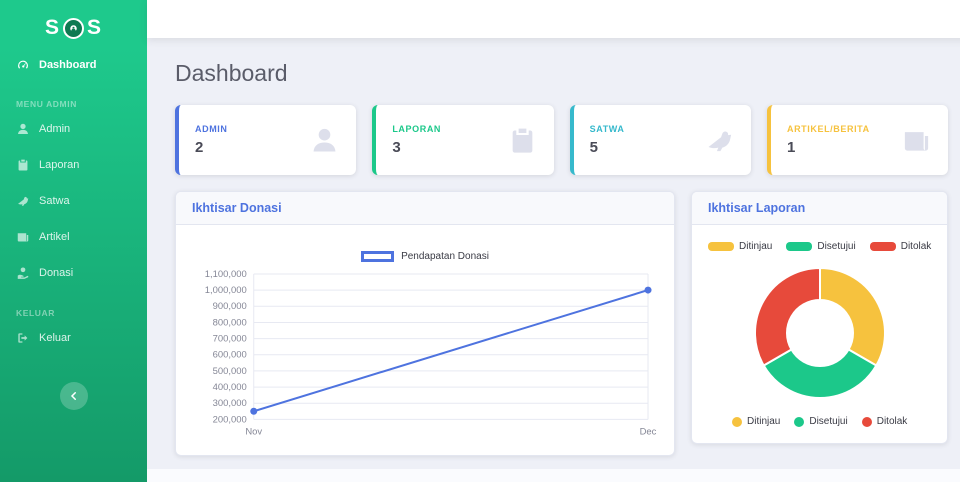 The width and height of the screenshot is (960, 482). Describe the element at coordinates (231, 73) in the screenshot. I see `page-title: Dashboard` at that location.